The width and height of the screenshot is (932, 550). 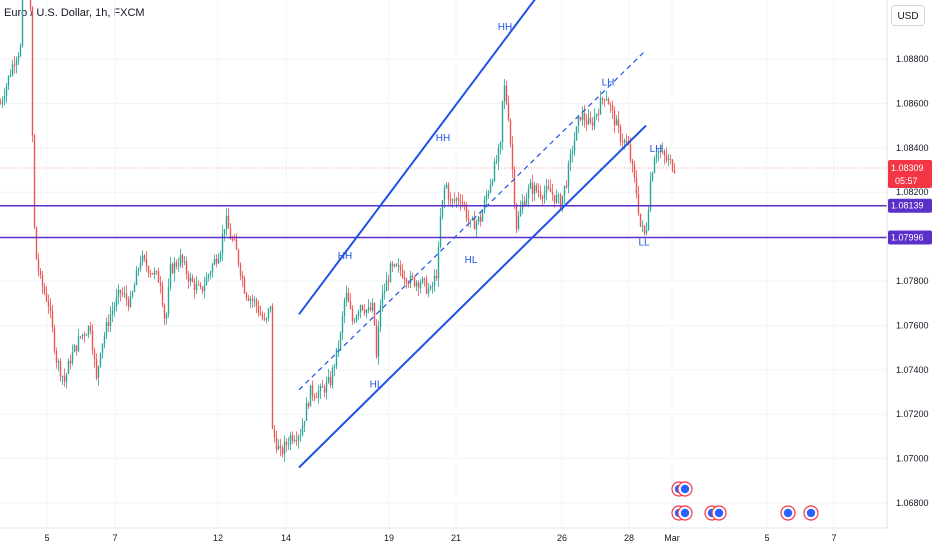 What do you see at coordinates (440, 538) in the screenshot?
I see `time-axis: 5 7 12 14 19 21 26 28 Mar 5 7` at bounding box center [440, 538].